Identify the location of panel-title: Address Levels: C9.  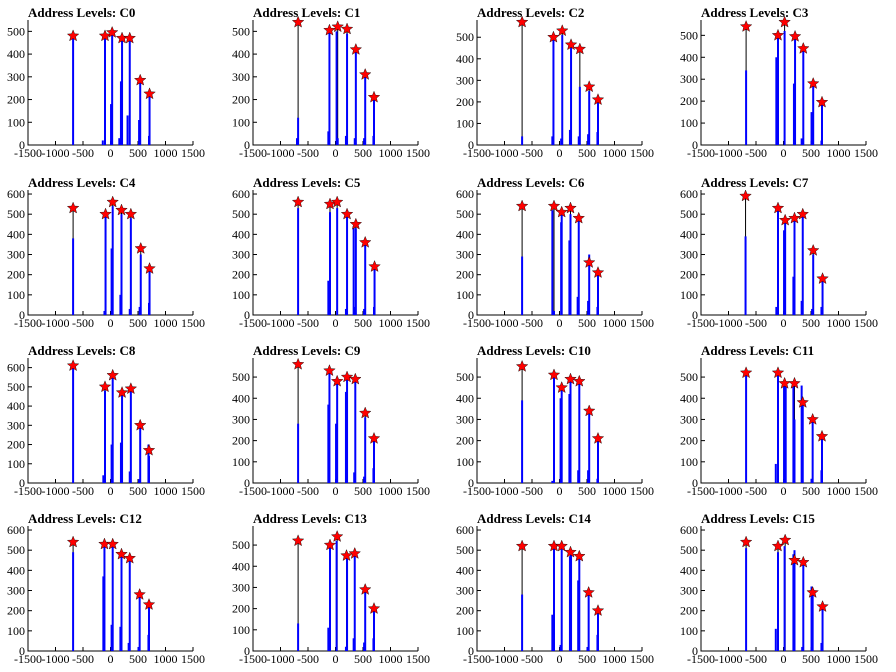
(307, 350).